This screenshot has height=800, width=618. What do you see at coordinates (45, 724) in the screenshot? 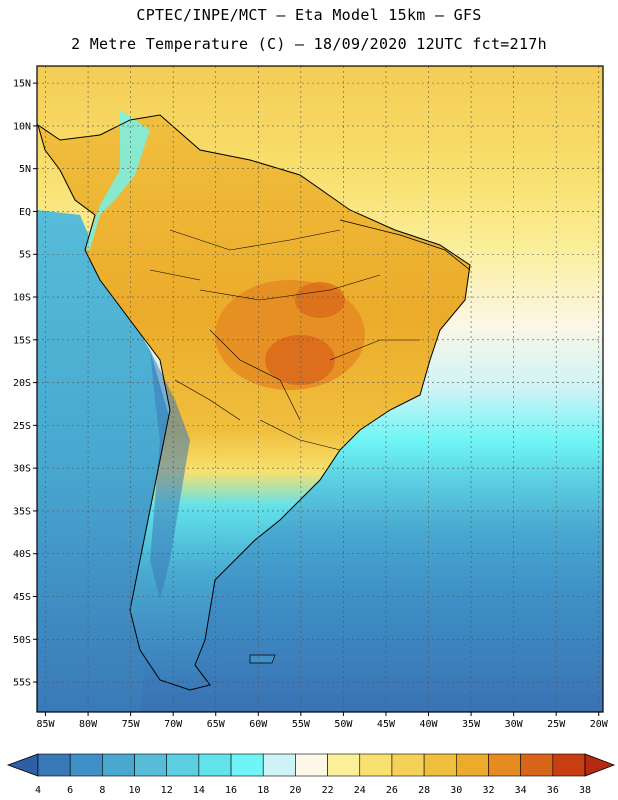
I see `lon-label: 85W` at bounding box center [45, 724].